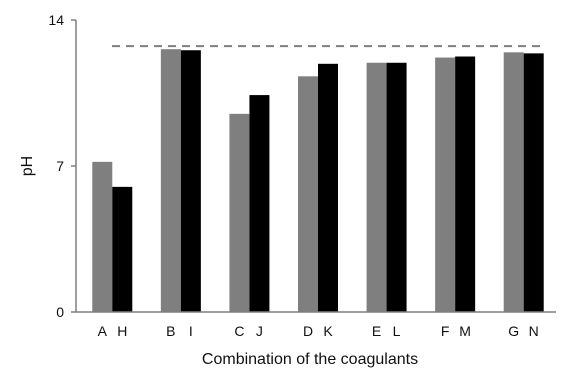  What do you see at coordinates (191, 331) in the screenshot?
I see `x-tick-label-I: I` at bounding box center [191, 331].